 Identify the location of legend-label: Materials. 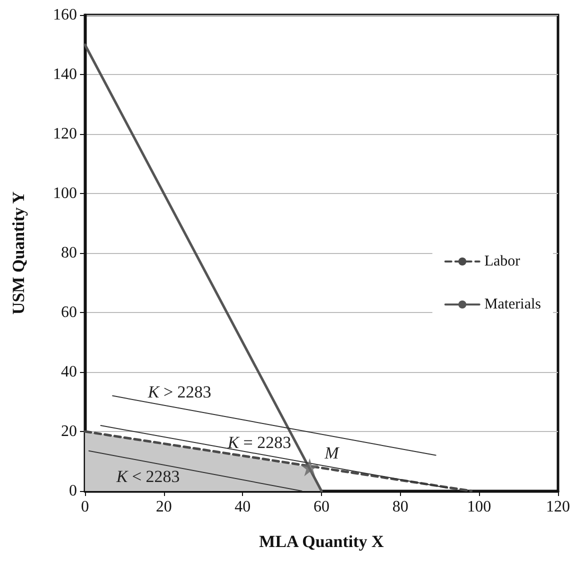
(513, 304).